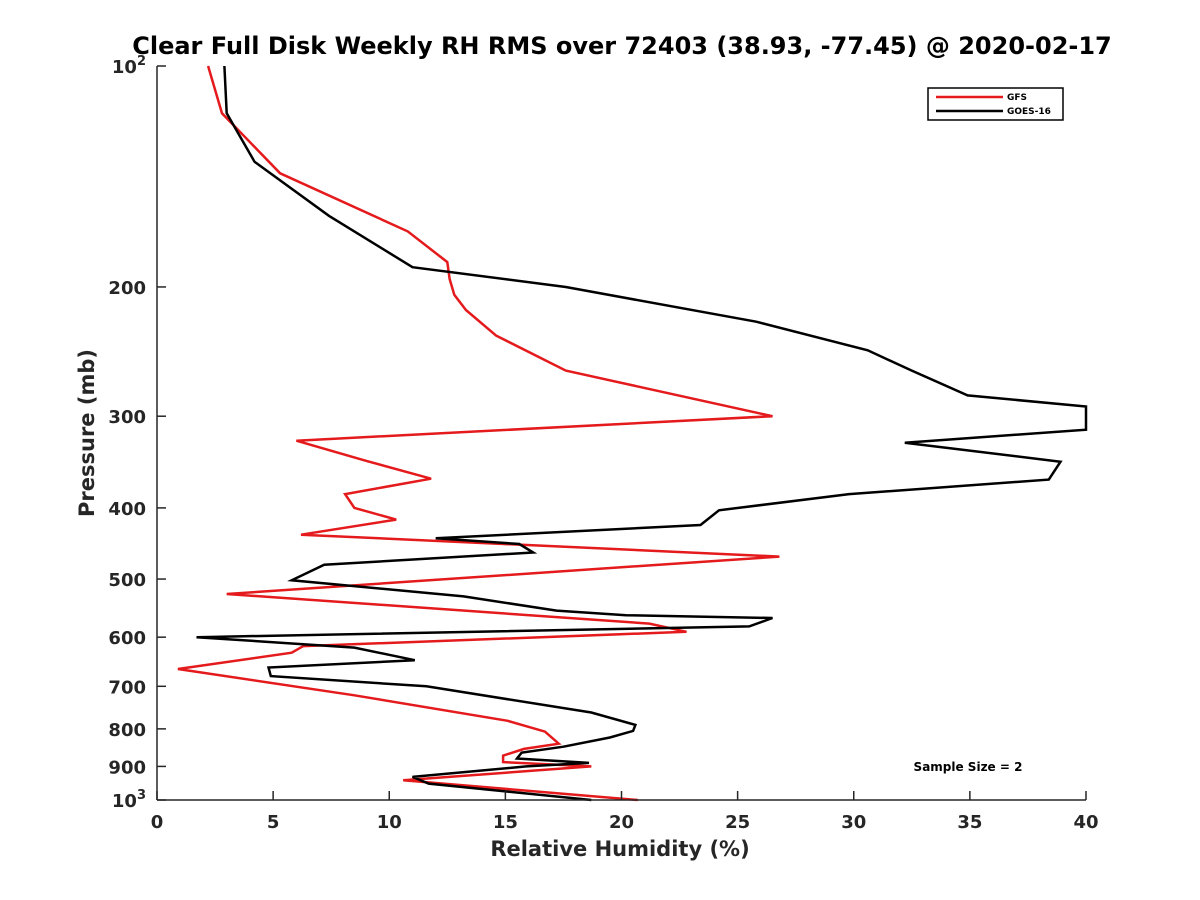 The width and height of the screenshot is (1200, 900). What do you see at coordinates (129, 66) in the screenshot?
I see `y-tick-label: 10²` at bounding box center [129, 66].